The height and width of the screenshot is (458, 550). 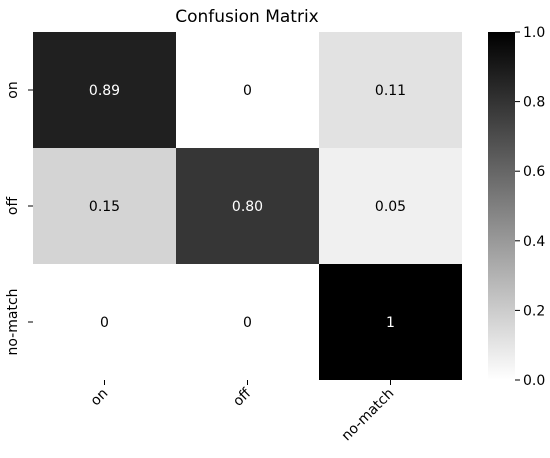 I want to click on colorbar-tick-label-3: 0.6, so click(x=534, y=172).